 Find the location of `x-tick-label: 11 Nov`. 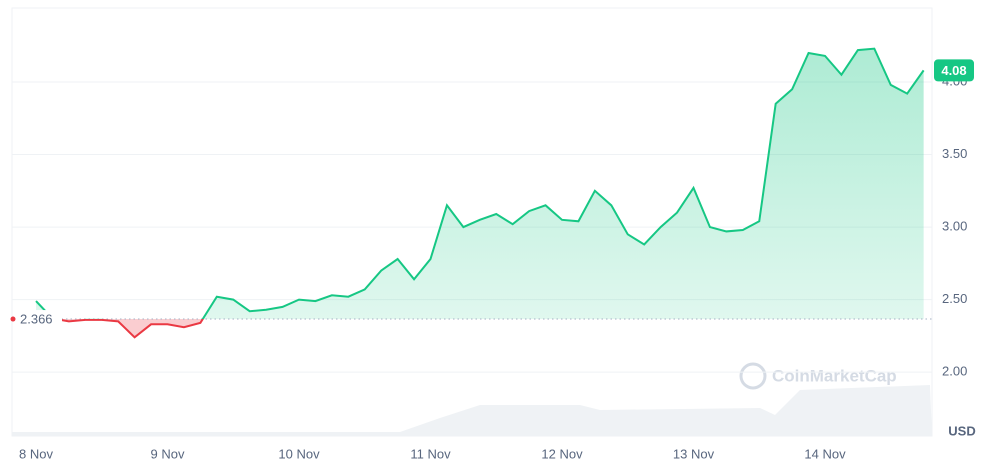

x-tick-label: 11 Nov is located at coordinates (430, 453).